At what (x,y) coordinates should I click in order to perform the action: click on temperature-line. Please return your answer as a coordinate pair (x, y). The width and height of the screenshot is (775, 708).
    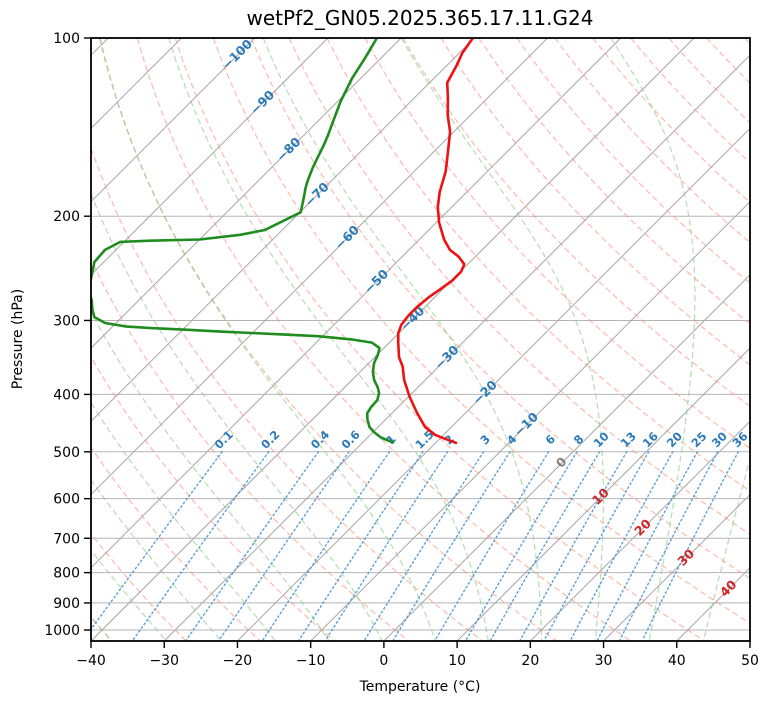
    Looking at the image, I should click on (435, 241).